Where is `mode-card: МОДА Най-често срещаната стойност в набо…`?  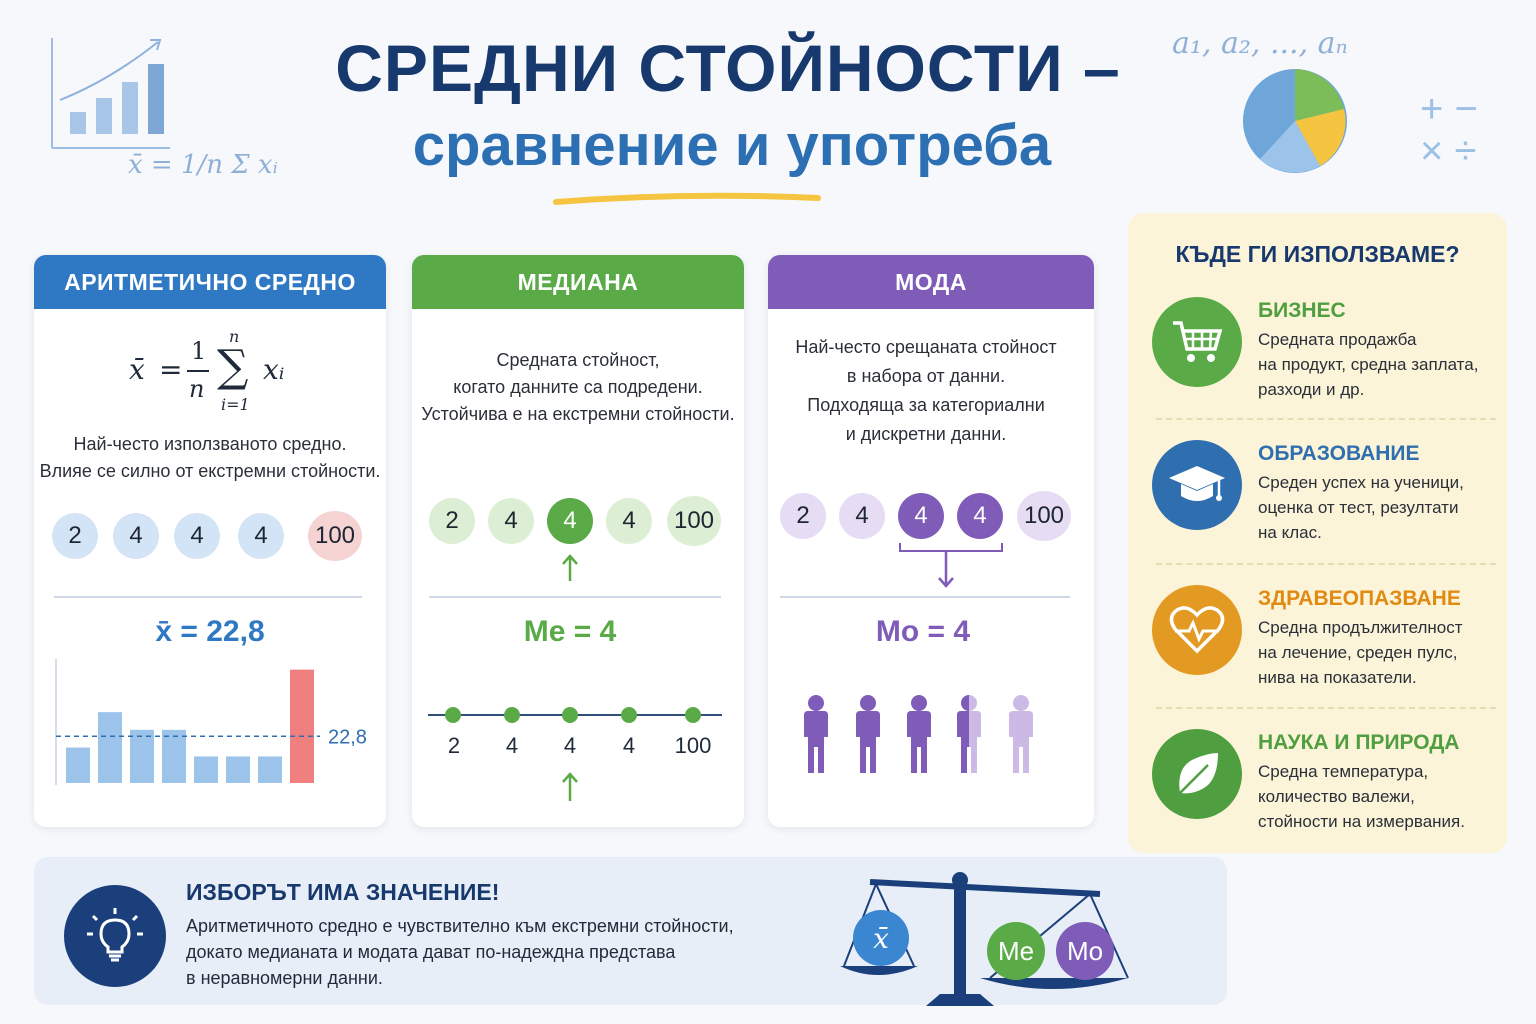
mode-card: МОДА Най-често срещаната стойност в набо… is located at coordinates (931, 541).